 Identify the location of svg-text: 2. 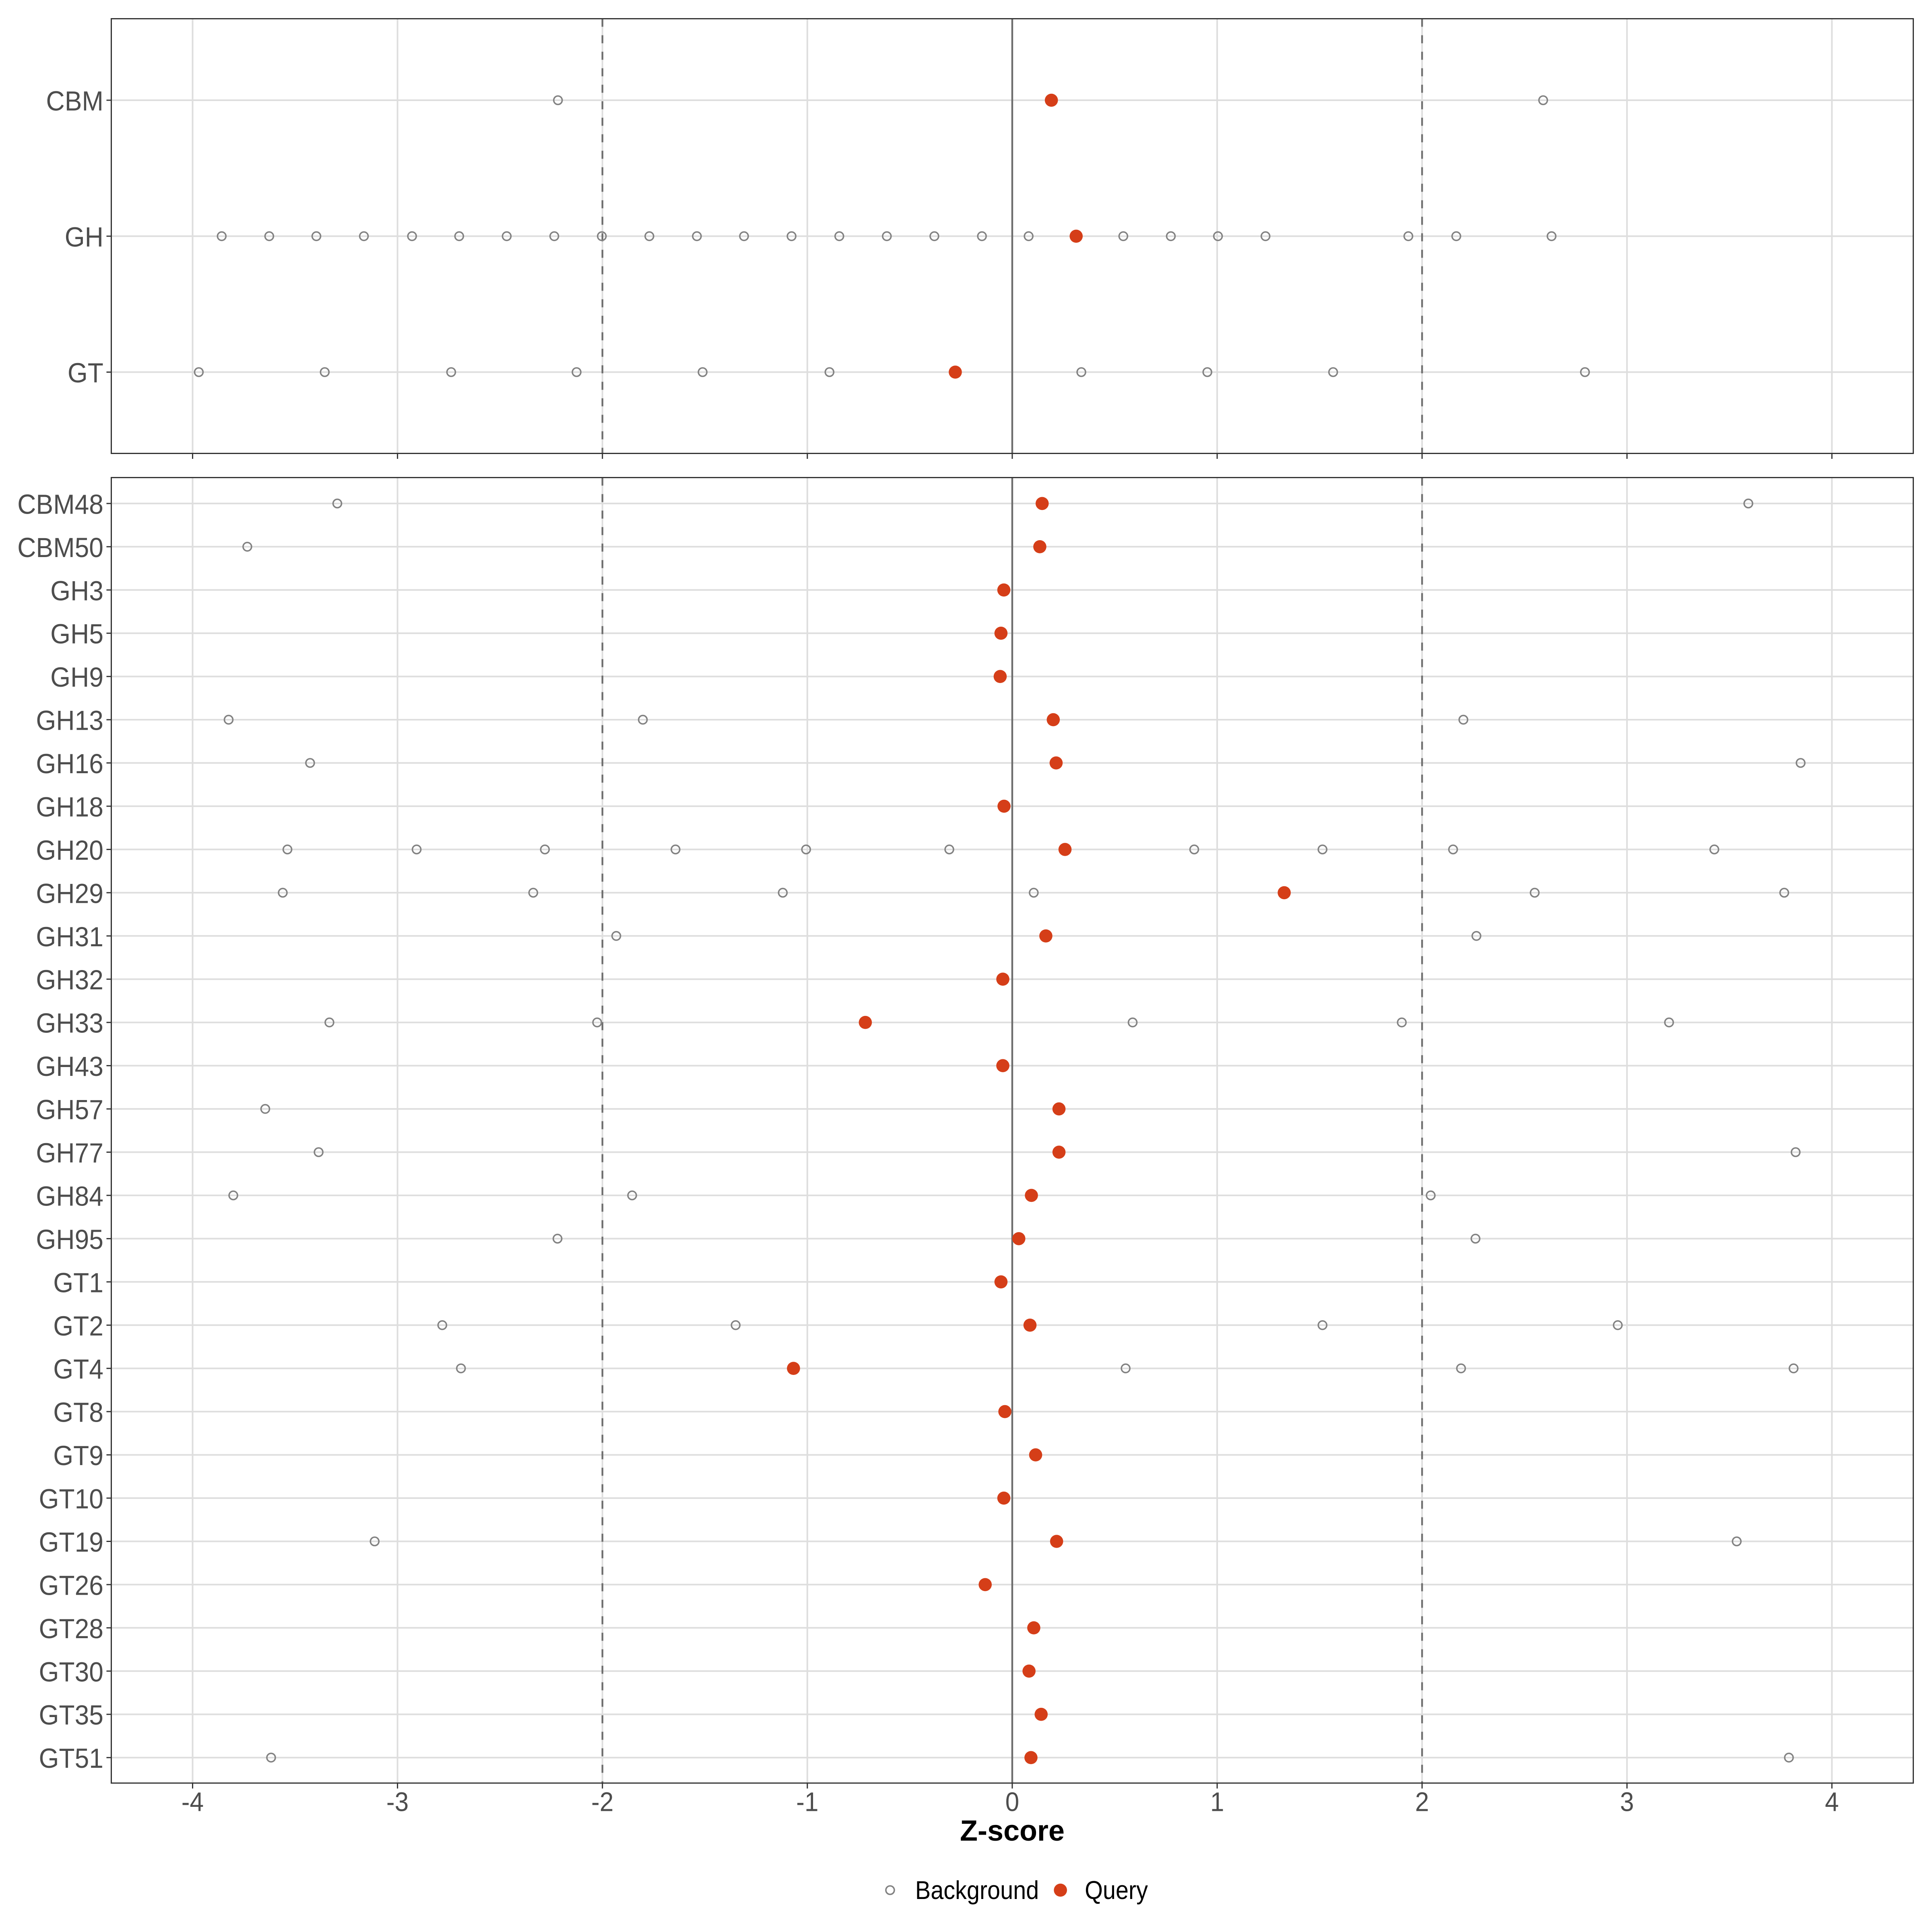
(1422, 1802).